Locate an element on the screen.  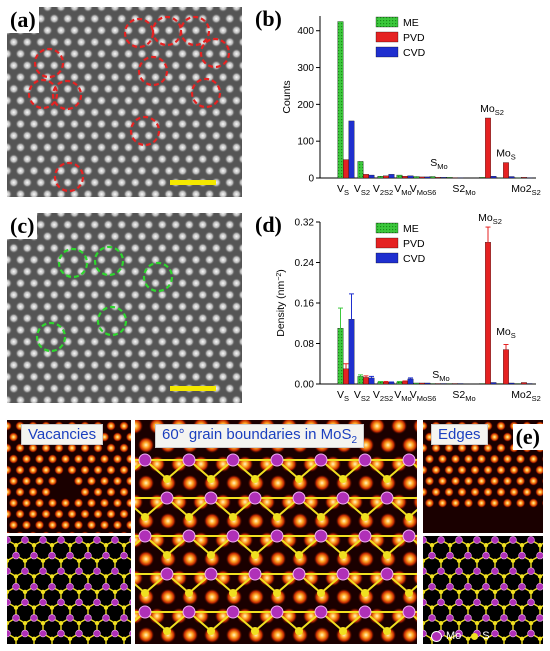
atom-legend: Mo S is located at coordinates (460, 636).